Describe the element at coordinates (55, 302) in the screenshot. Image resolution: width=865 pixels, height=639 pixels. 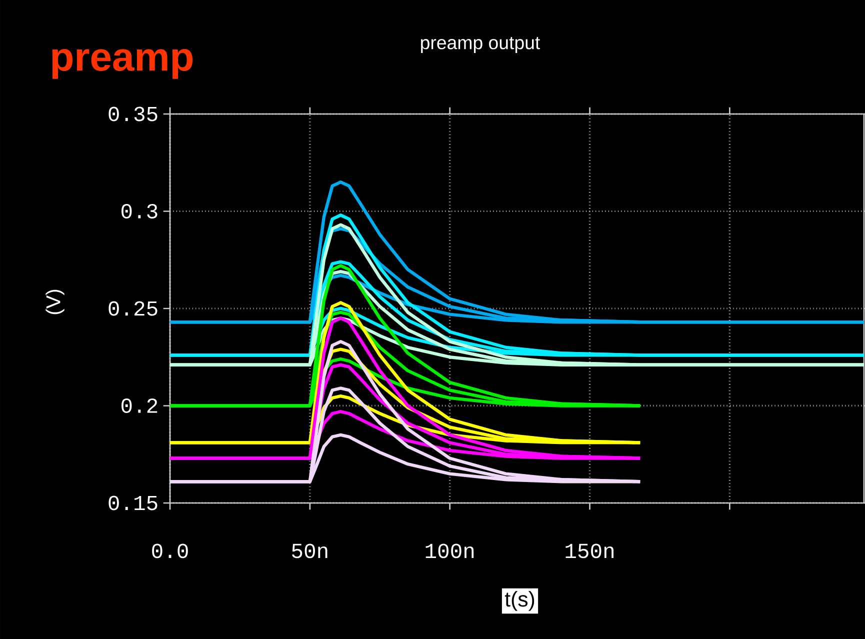
I see `y-axis-title: (V)` at that location.